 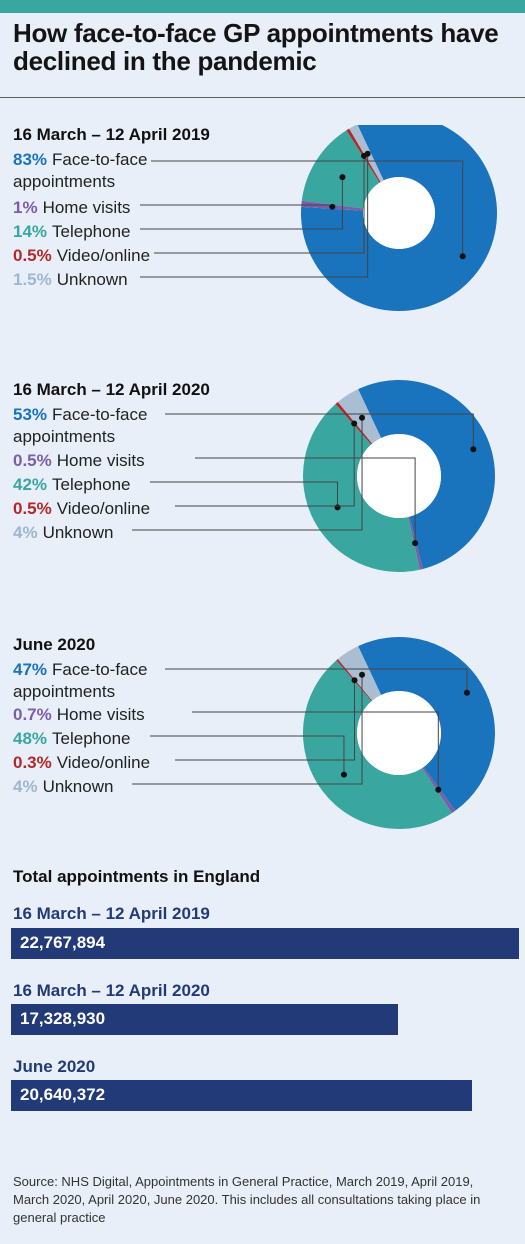 What do you see at coordinates (82, 681) in the screenshot?
I see `label-face-to-face: 47% Face-to-face appointments` at bounding box center [82, 681].